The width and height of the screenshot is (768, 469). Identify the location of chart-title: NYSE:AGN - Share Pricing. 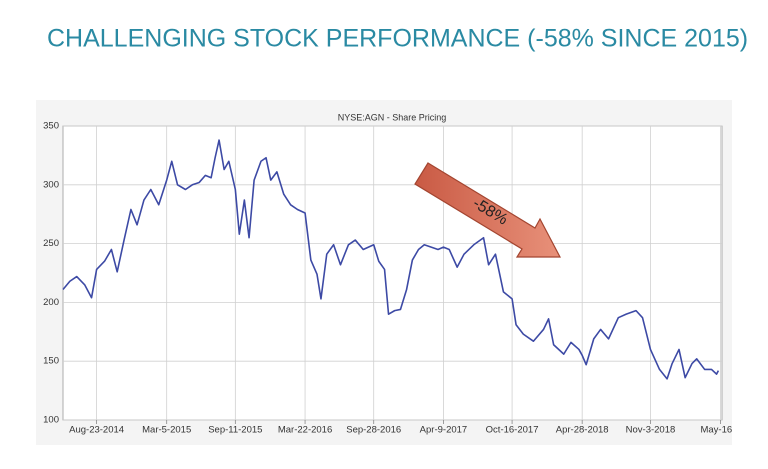
(392, 117).